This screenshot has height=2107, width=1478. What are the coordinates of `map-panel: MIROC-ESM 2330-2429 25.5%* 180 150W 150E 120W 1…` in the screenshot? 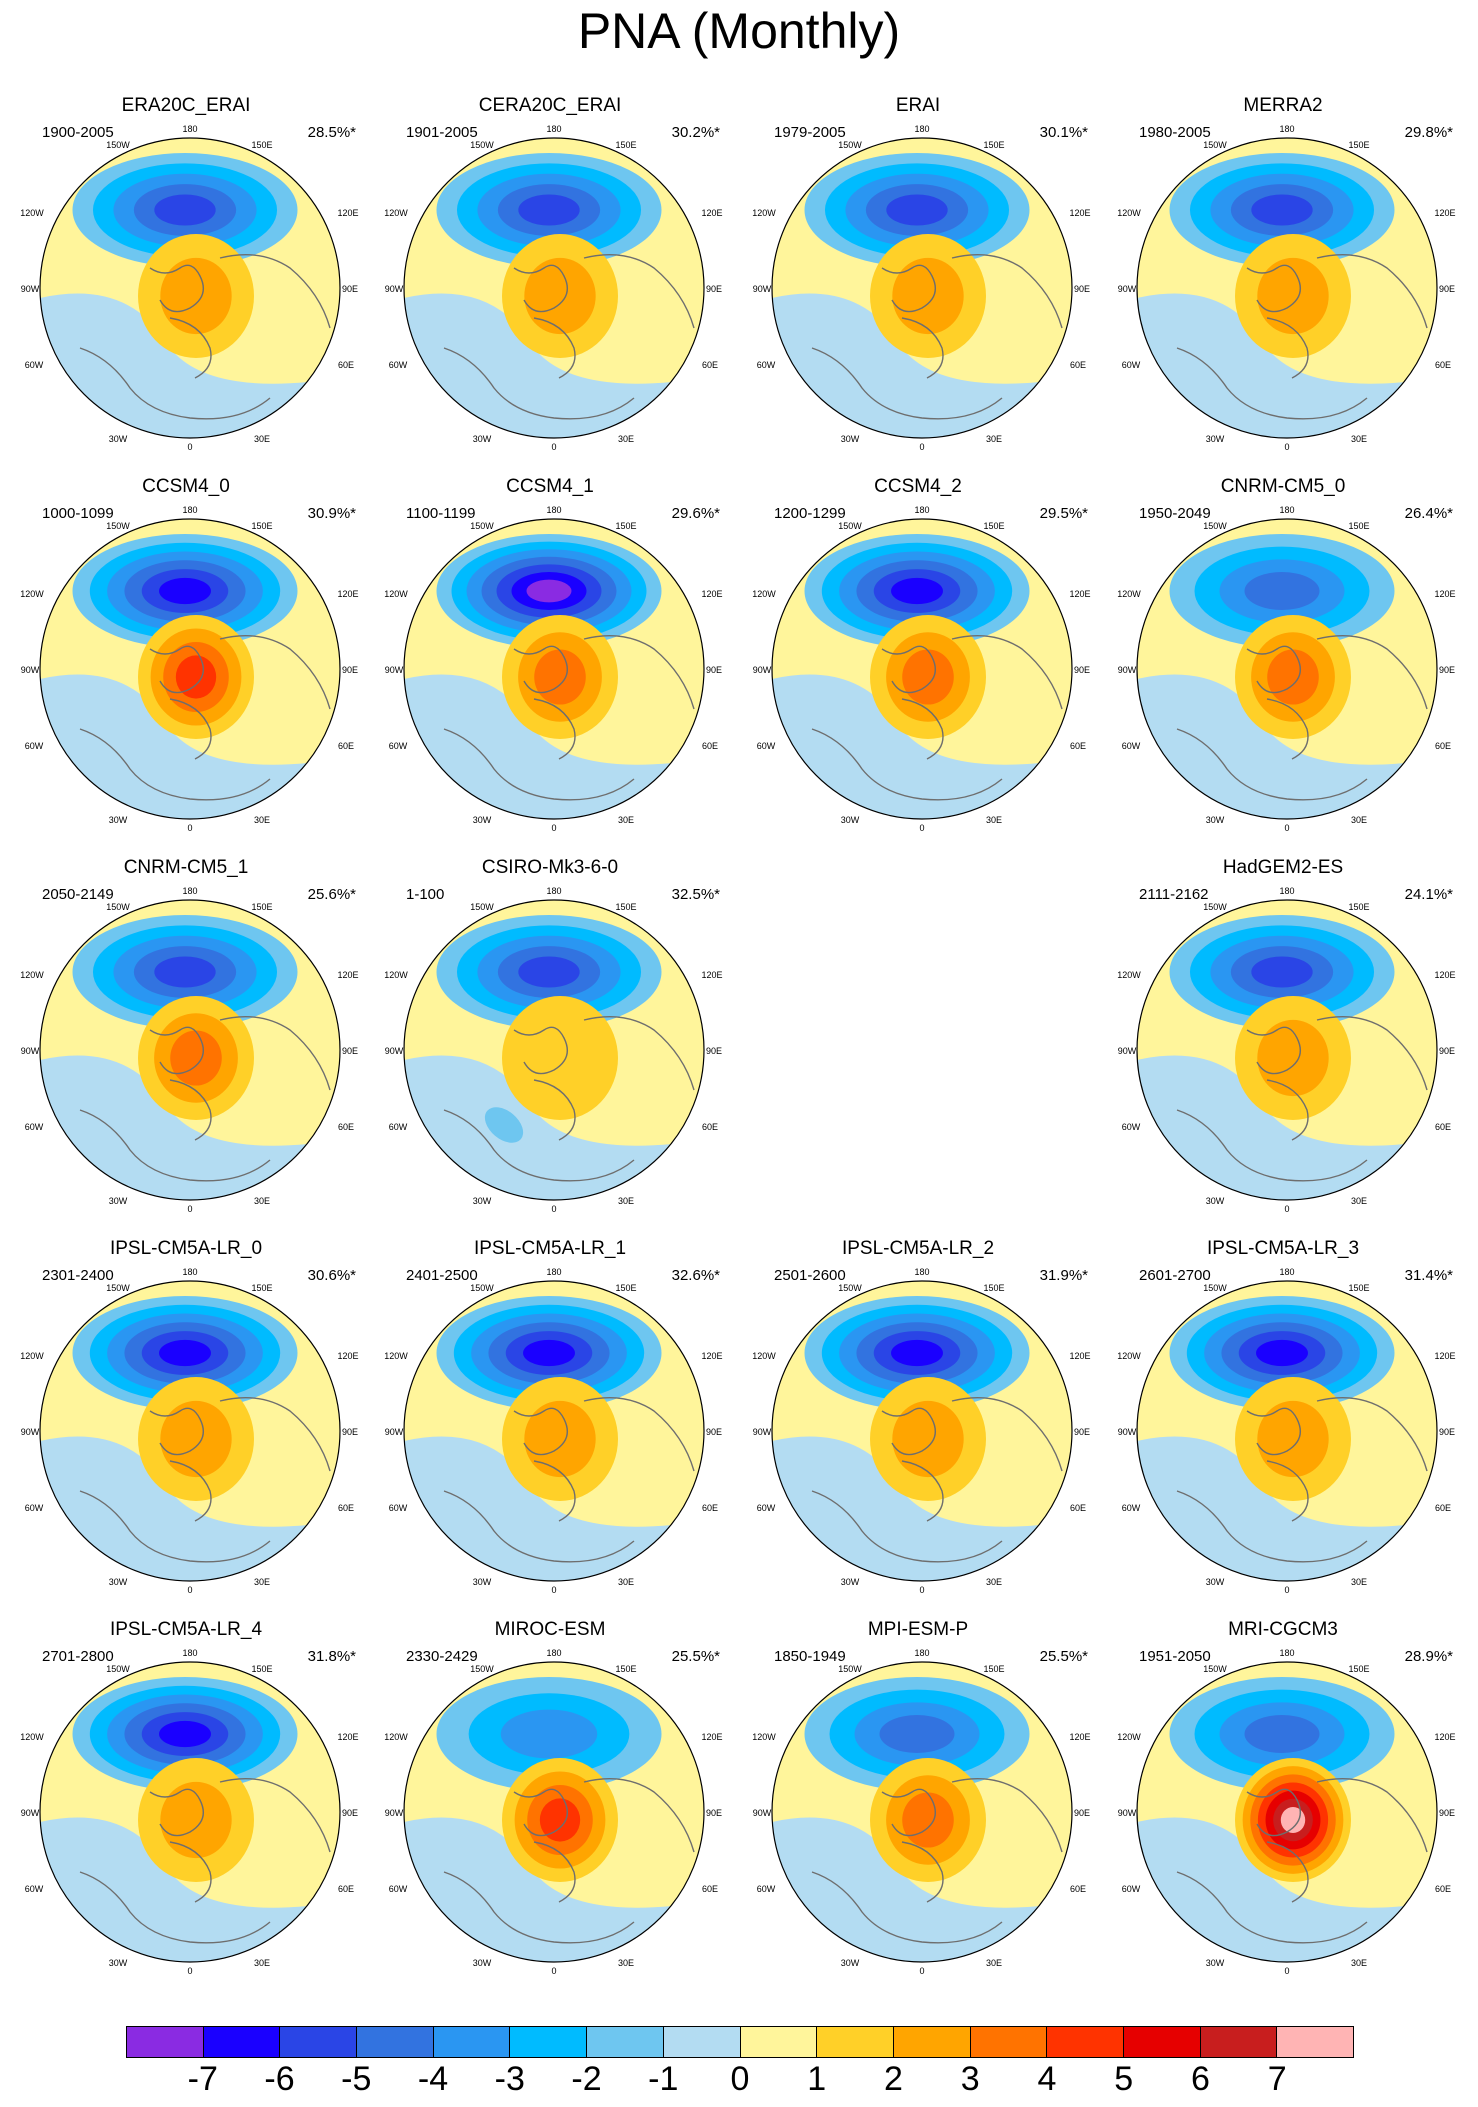 It's located at (550, 1809).